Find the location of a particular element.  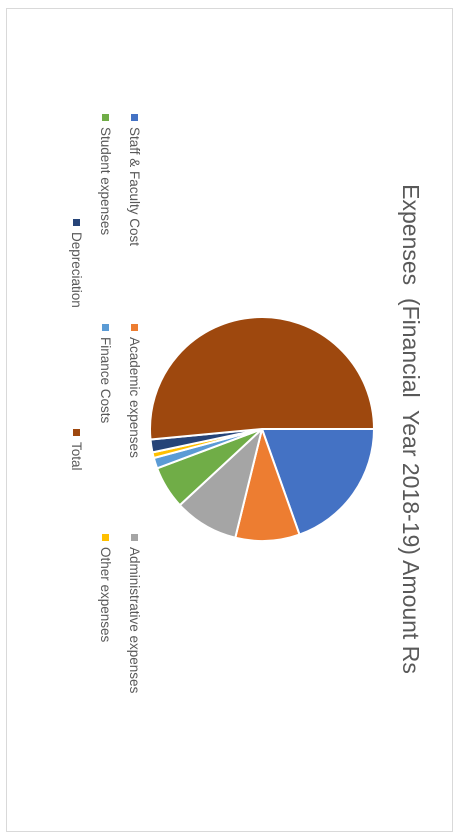

legend-item: Academic expenses is located at coordinates (134, 429).